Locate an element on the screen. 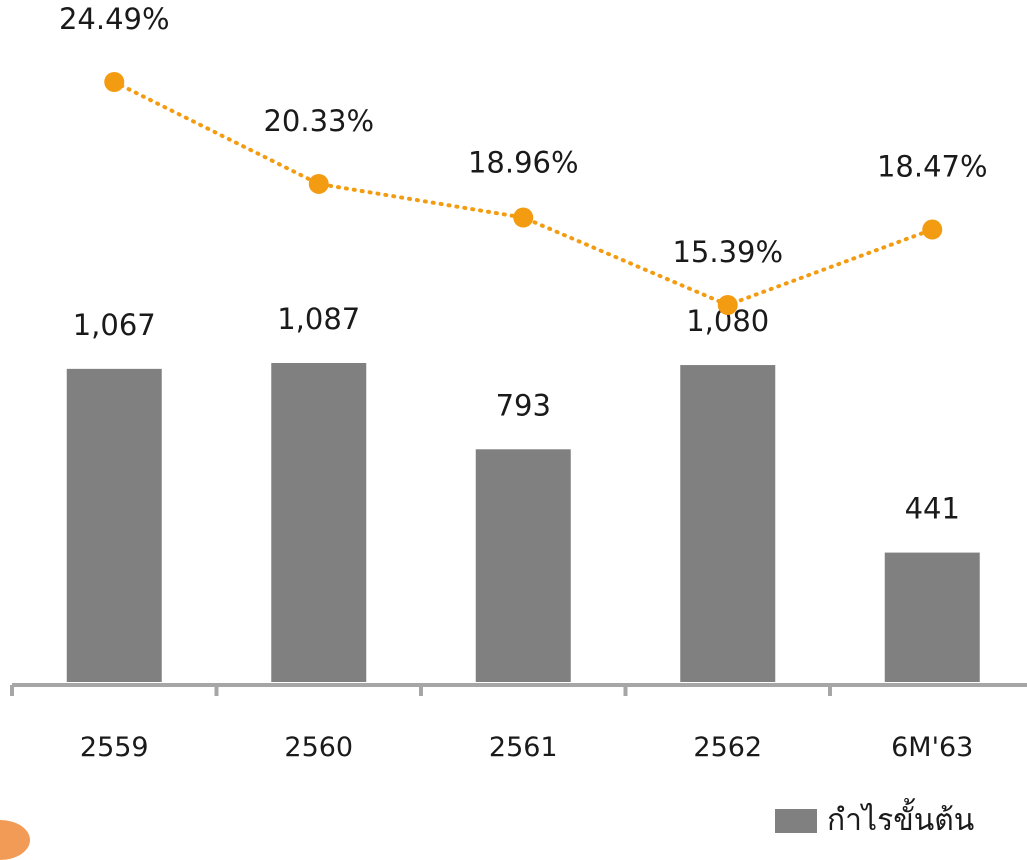 This screenshot has width=1027, height=860. margin-value-label: 18.96% is located at coordinates (523, 163).